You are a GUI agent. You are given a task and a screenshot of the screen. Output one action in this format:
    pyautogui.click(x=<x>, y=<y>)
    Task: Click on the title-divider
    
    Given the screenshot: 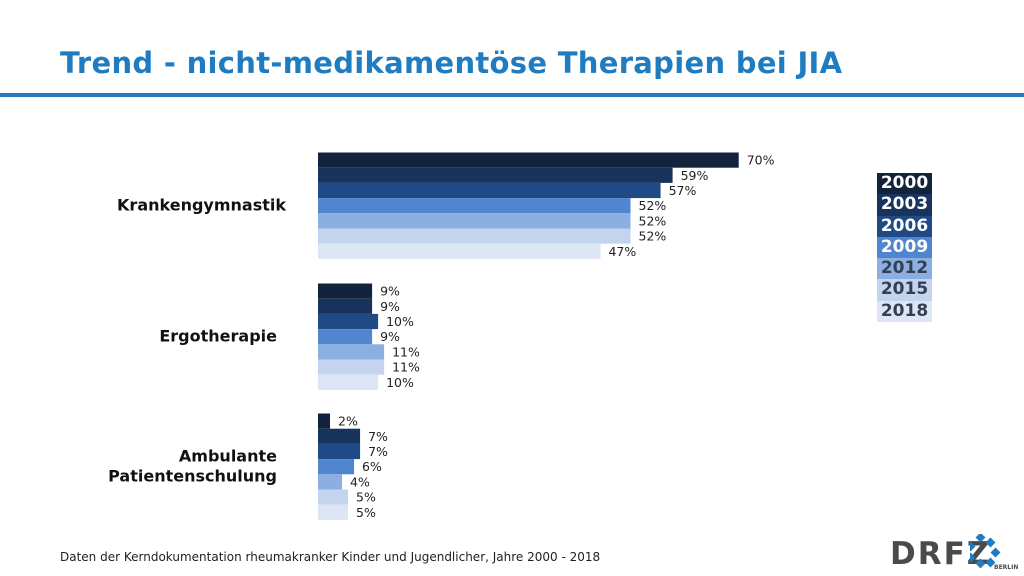 What is the action you would take?
    pyautogui.click(x=512, y=95)
    